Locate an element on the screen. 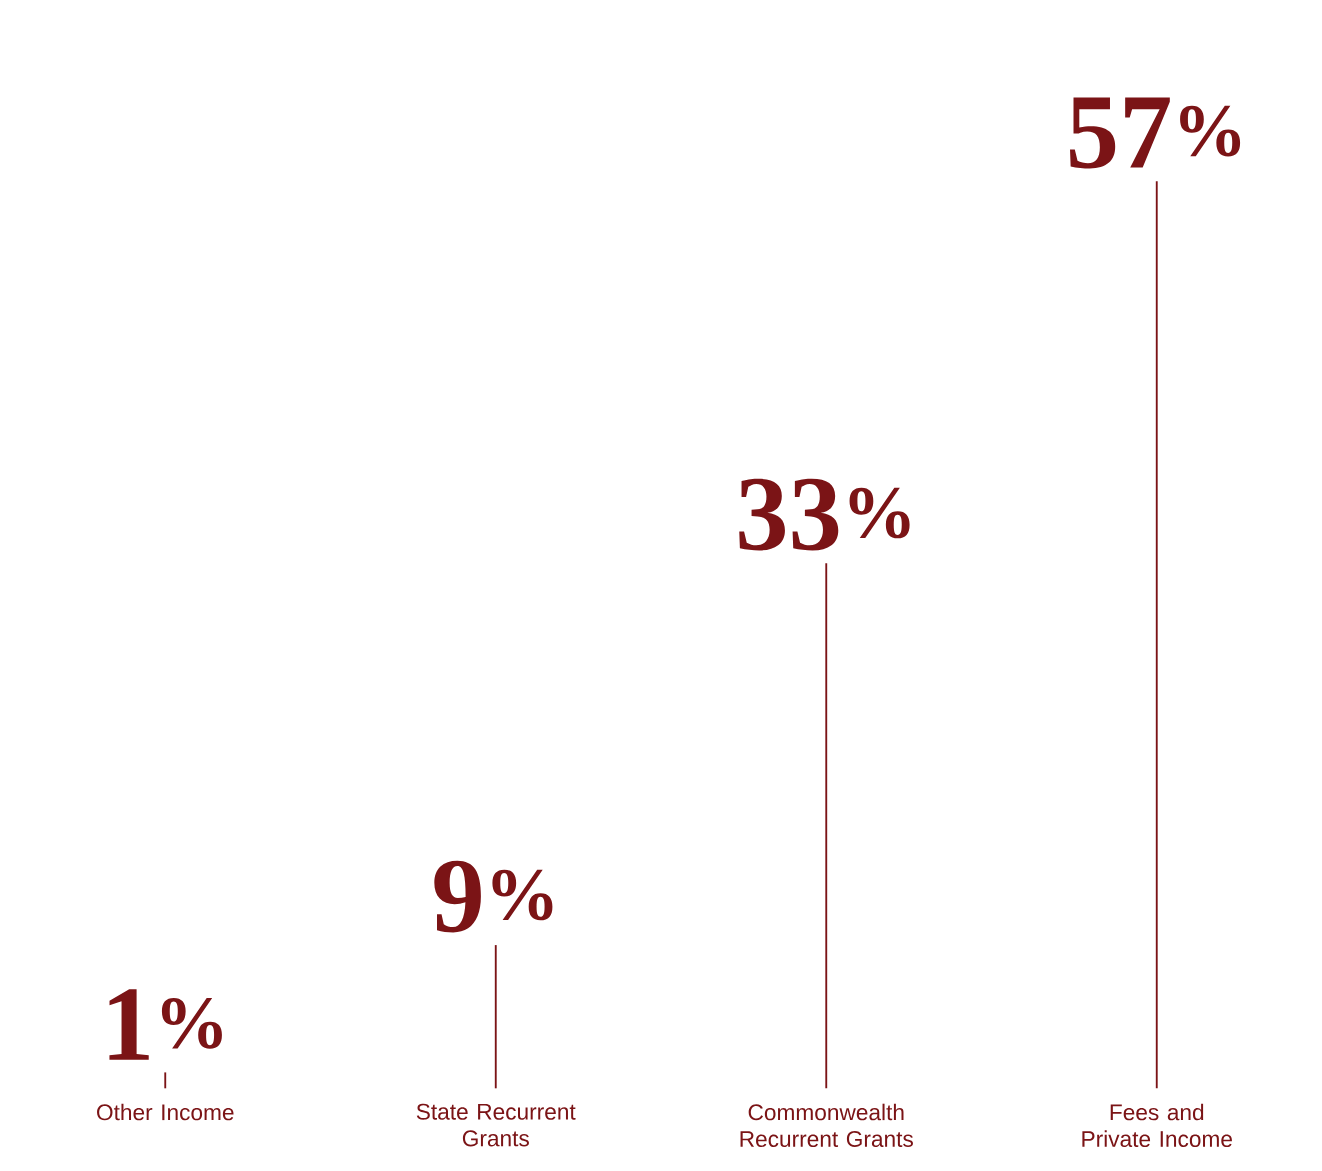 The image size is (1322, 1171). data-label: 9$^{%}$ is located at coordinates (493, 896).